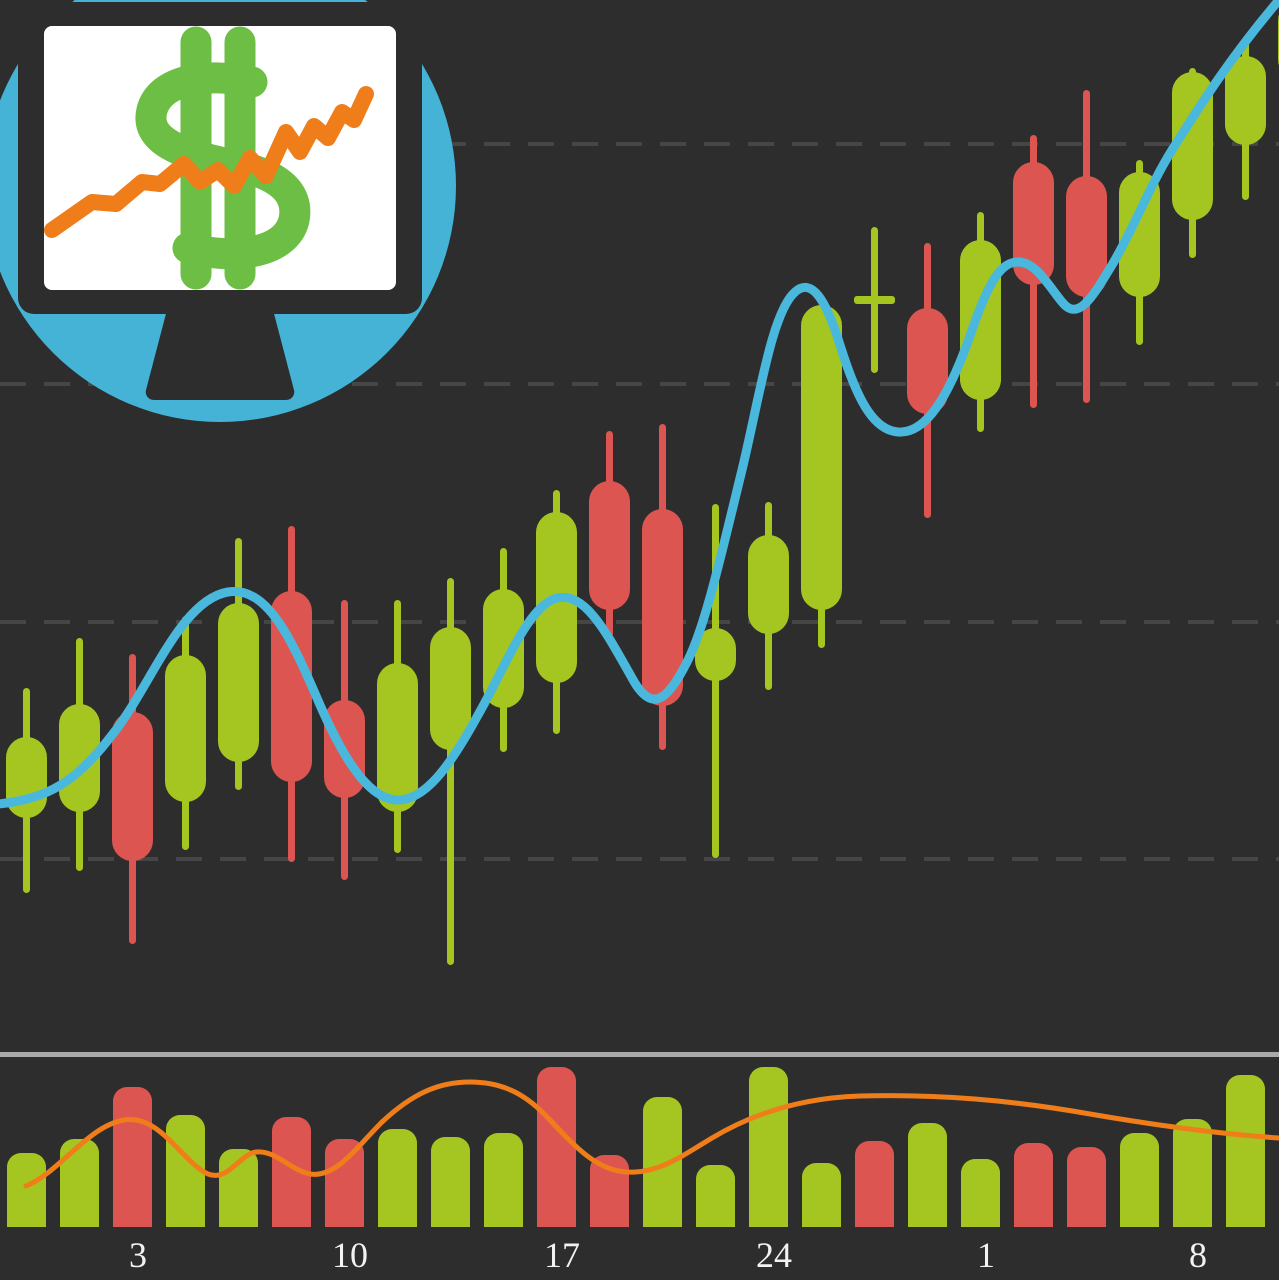 The image size is (1279, 1280). I want to click on x-axis-tick-17: 17, so click(562, 1255).